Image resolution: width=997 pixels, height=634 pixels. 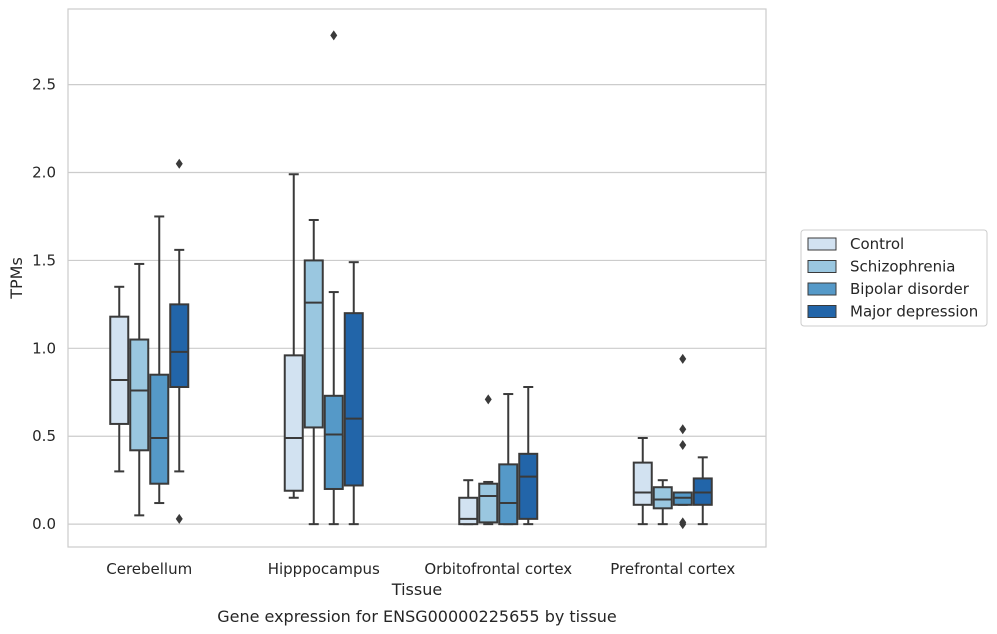 I want to click on legend-label: Control, so click(x=877, y=244).